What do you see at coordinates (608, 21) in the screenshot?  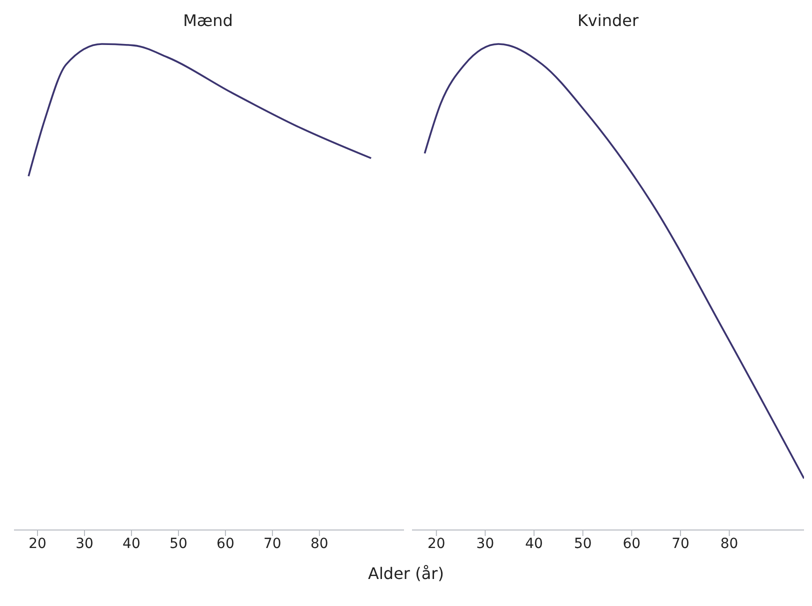 I see `chart-title: Kvinder` at bounding box center [608, 21].